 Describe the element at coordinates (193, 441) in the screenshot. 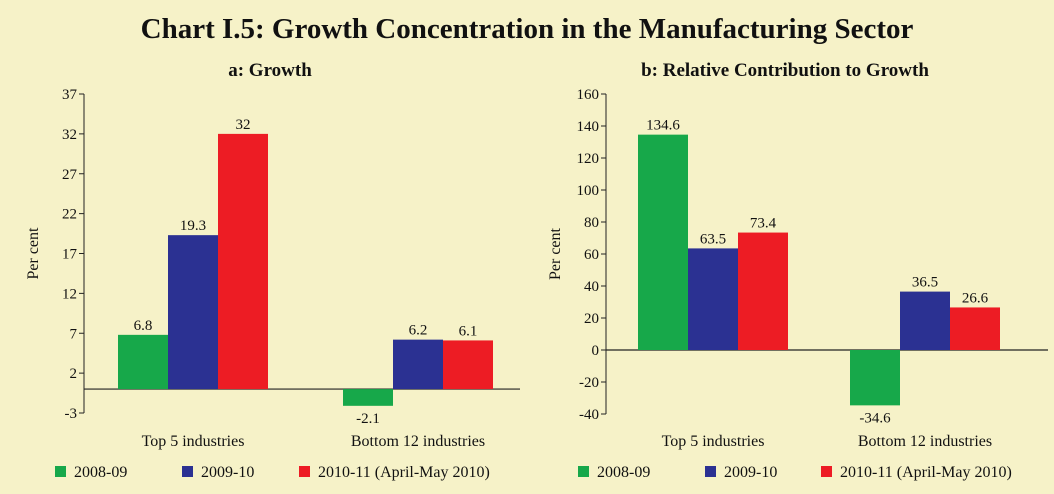

I see `chart-a-category-label: Top 5 industries` at that location.